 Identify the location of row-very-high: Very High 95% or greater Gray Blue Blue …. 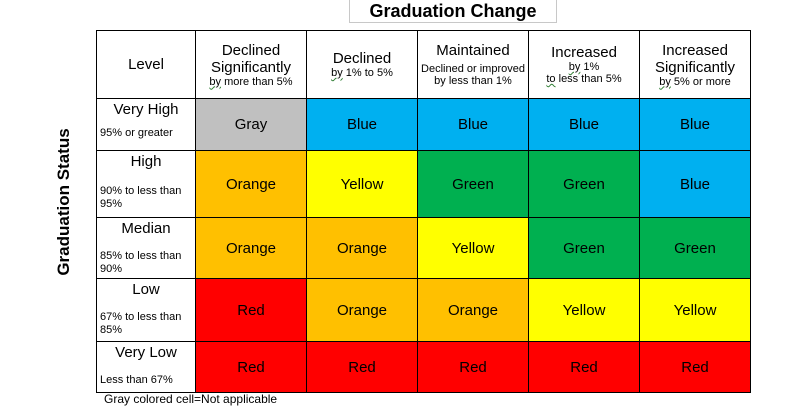
(423, 124).